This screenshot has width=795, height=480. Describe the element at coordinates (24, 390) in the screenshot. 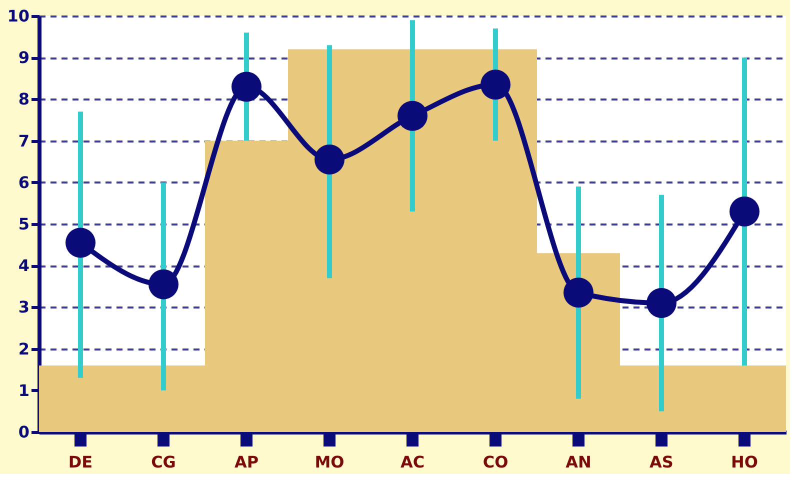

I see `y-tick-label: 1` at that location.